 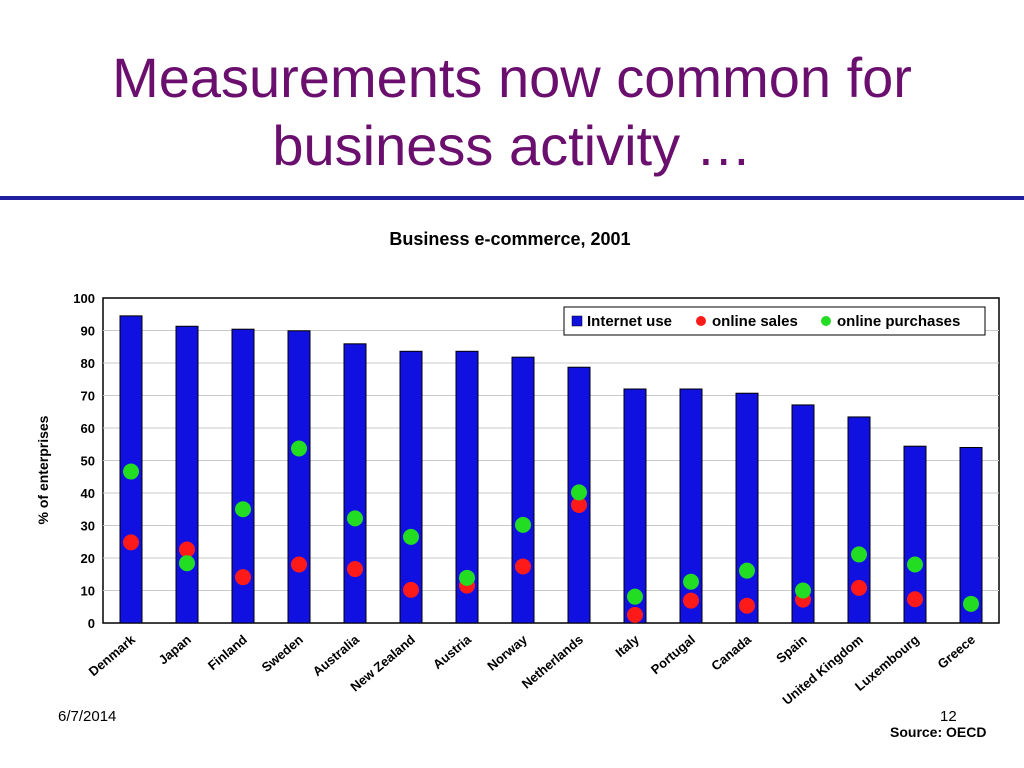 What do you see at coordinates (859, 554) in the screenshot?
I see `marker-online-purchases-united-kingdom` at bounding box center [859, 554].